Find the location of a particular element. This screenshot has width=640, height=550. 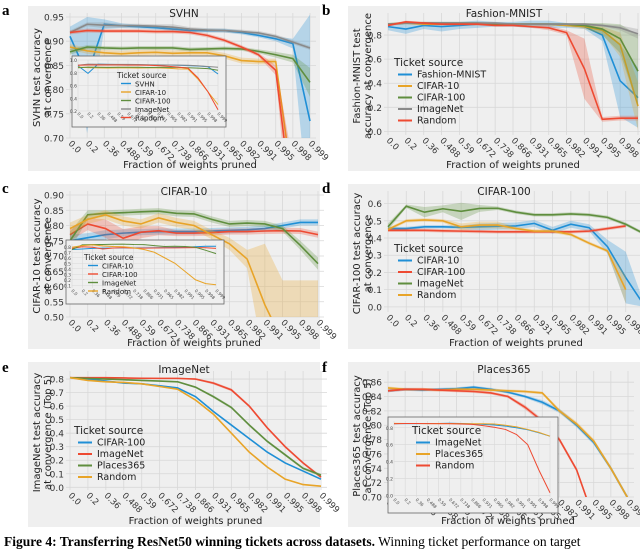

caption-rest: Winning ticket performance on target is located at coordinates (478, 541).